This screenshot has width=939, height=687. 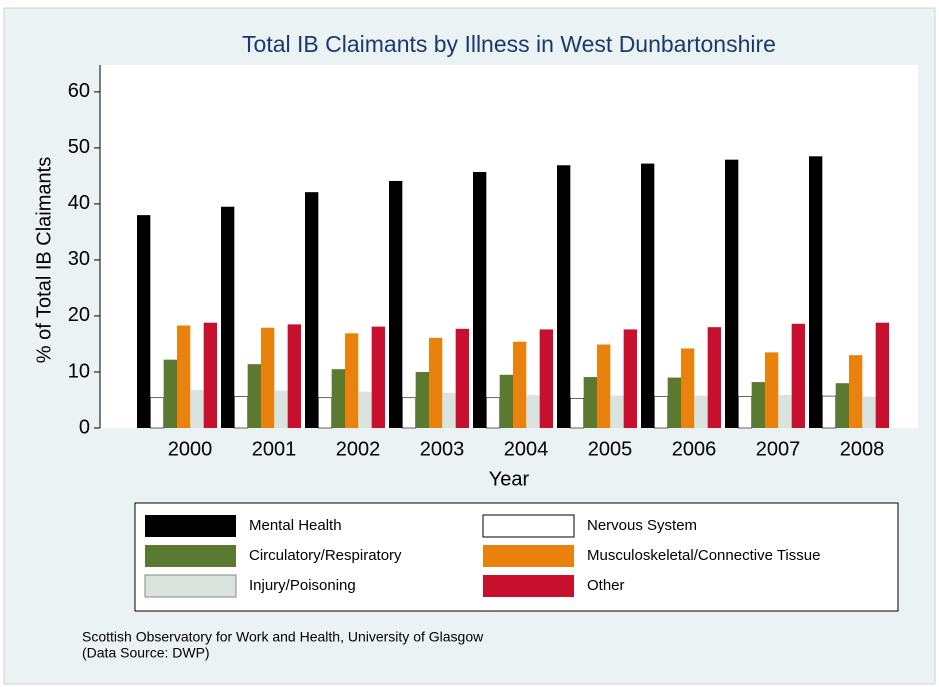 What do you see at coordinates (509, 479) in the screenshot?
I see `x-axis-label: Year` at bounding box center [509, 479].